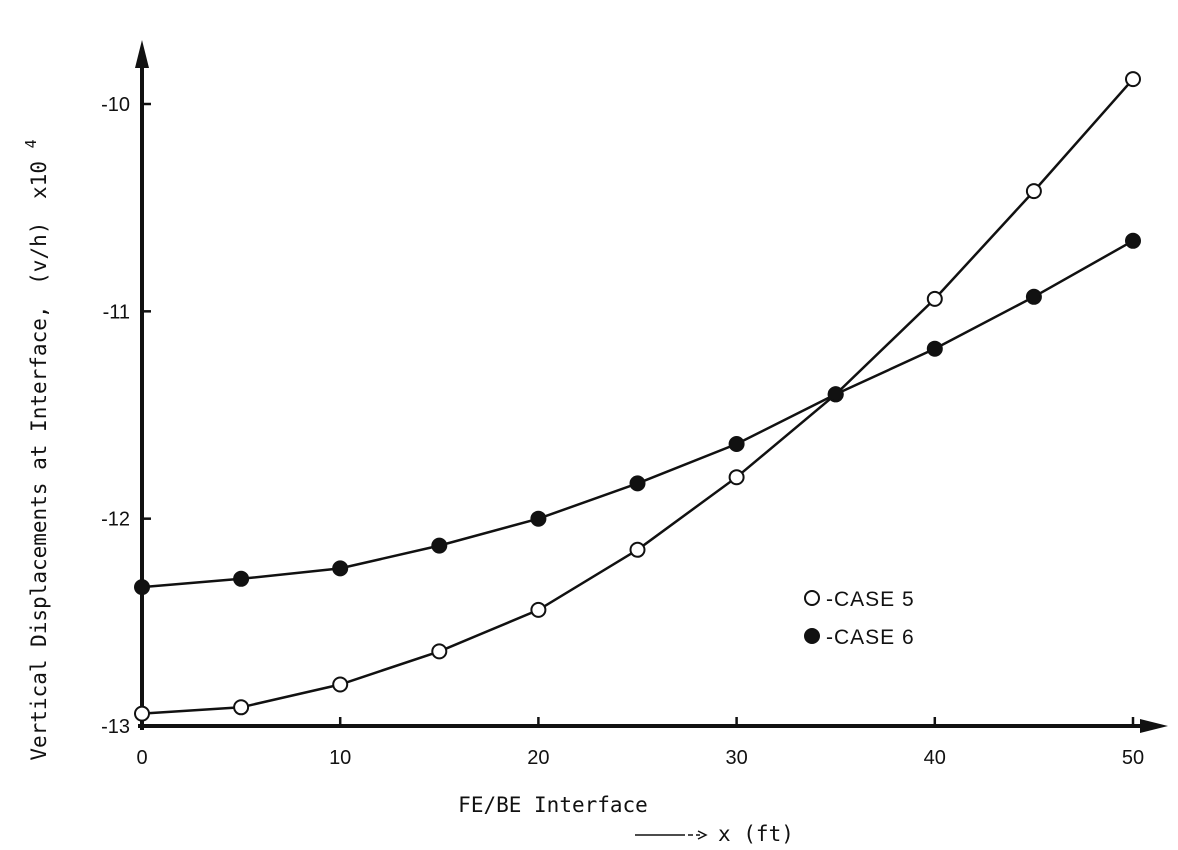  Describe the element at coordinates (870, 599) in the screenshot. I see `legend-label-case-5: -CASE 5` at that location.